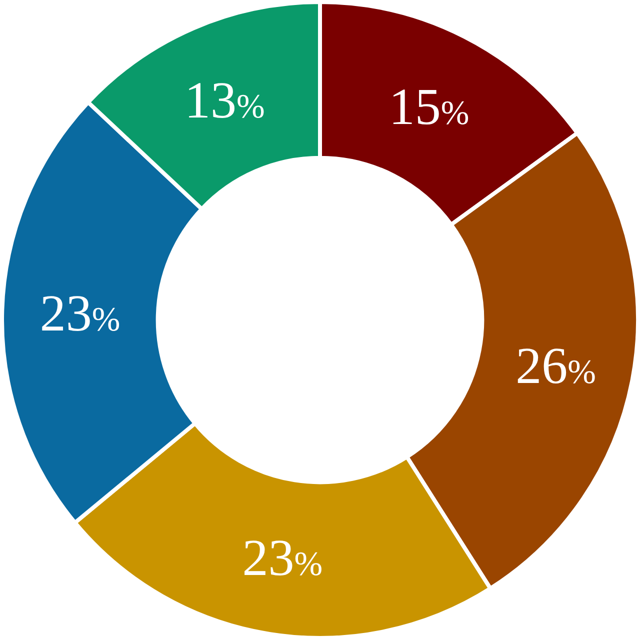  What do you see at coordinates (429, 107) in the screenshot?
I see `data-label: 15%` at bounding box center [429, 107].